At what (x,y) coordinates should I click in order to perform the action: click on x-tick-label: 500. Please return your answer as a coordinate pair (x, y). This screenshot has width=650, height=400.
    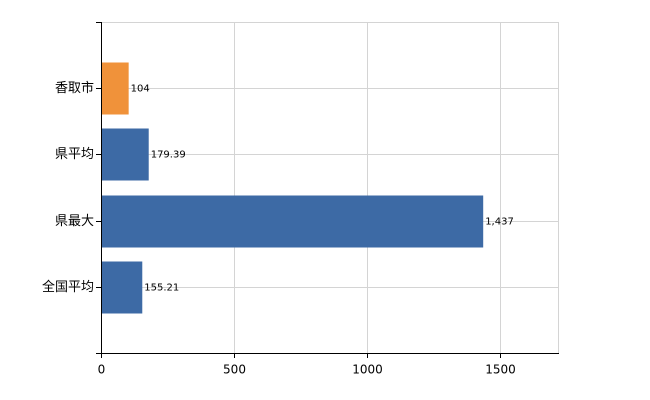
    Looking at the image, I should click on (234, 370).